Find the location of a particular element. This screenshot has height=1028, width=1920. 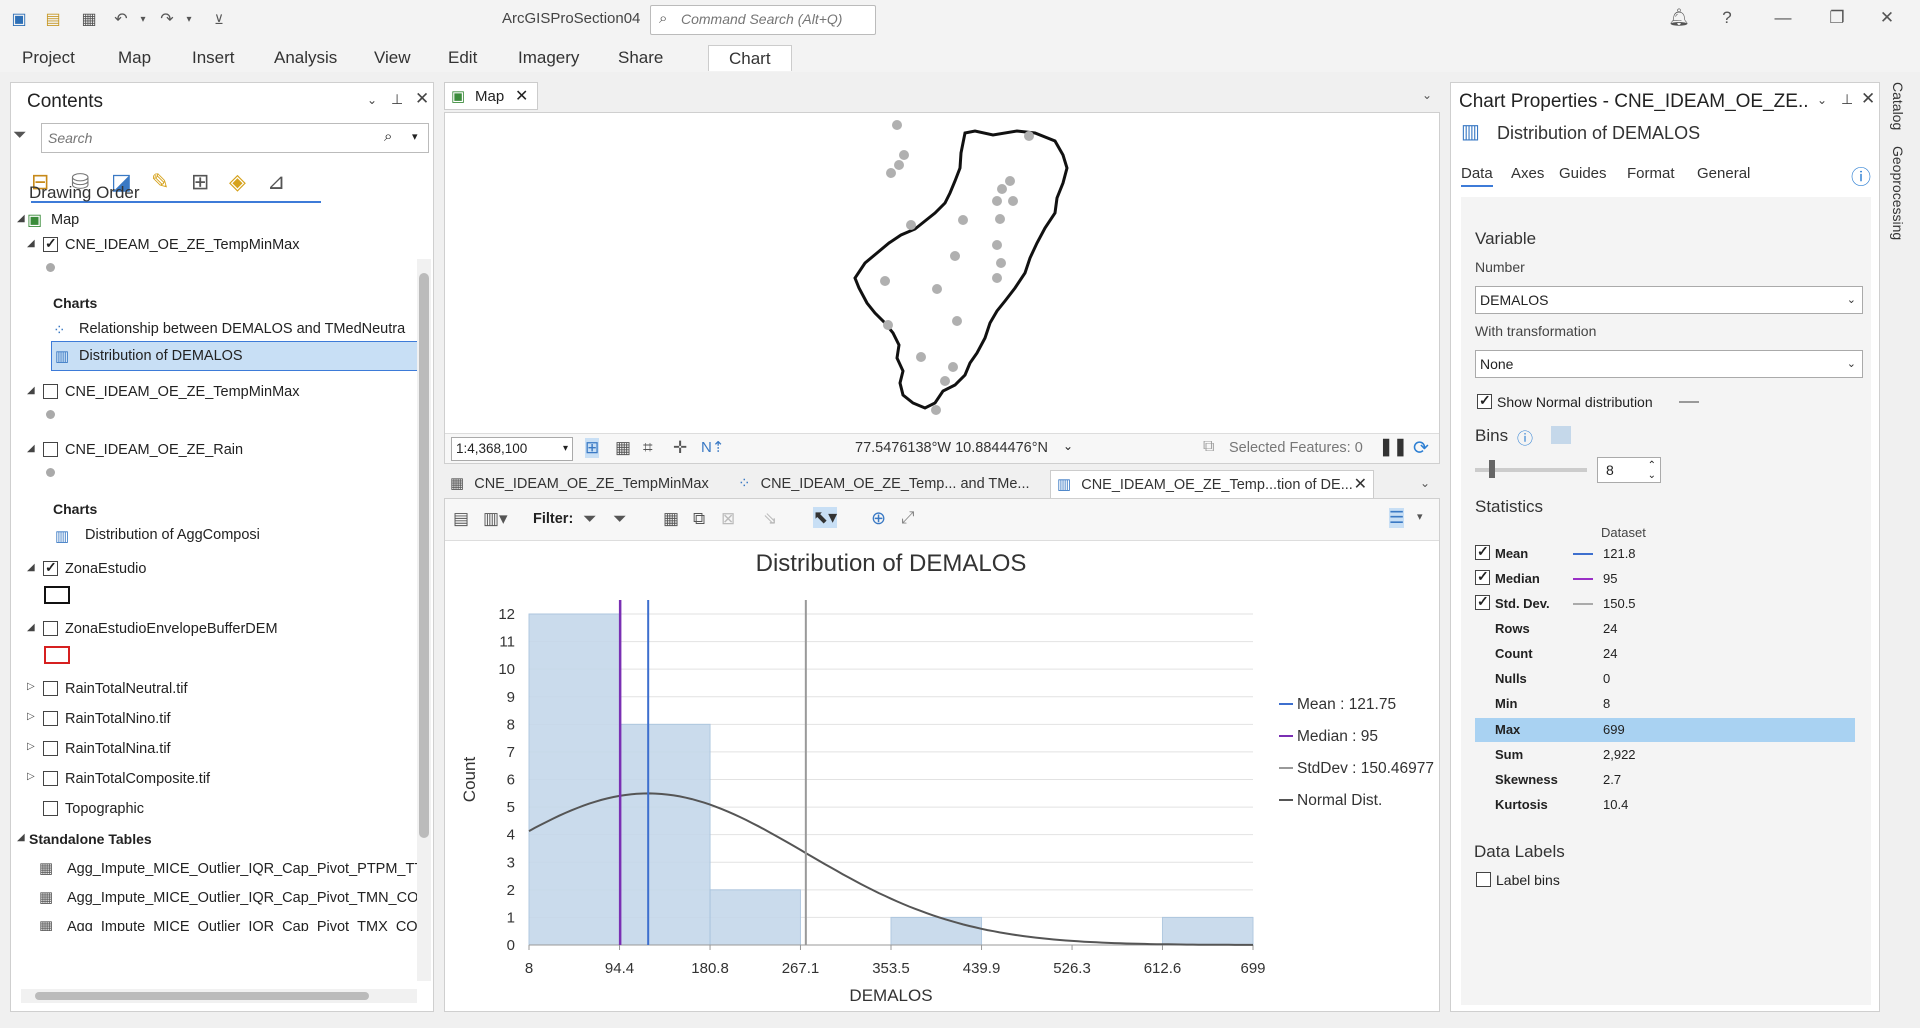

doc-tab-table: ▦ CNE_IDEAM_OE_ZE_TempMinMax is located at coordinates (586, 484).